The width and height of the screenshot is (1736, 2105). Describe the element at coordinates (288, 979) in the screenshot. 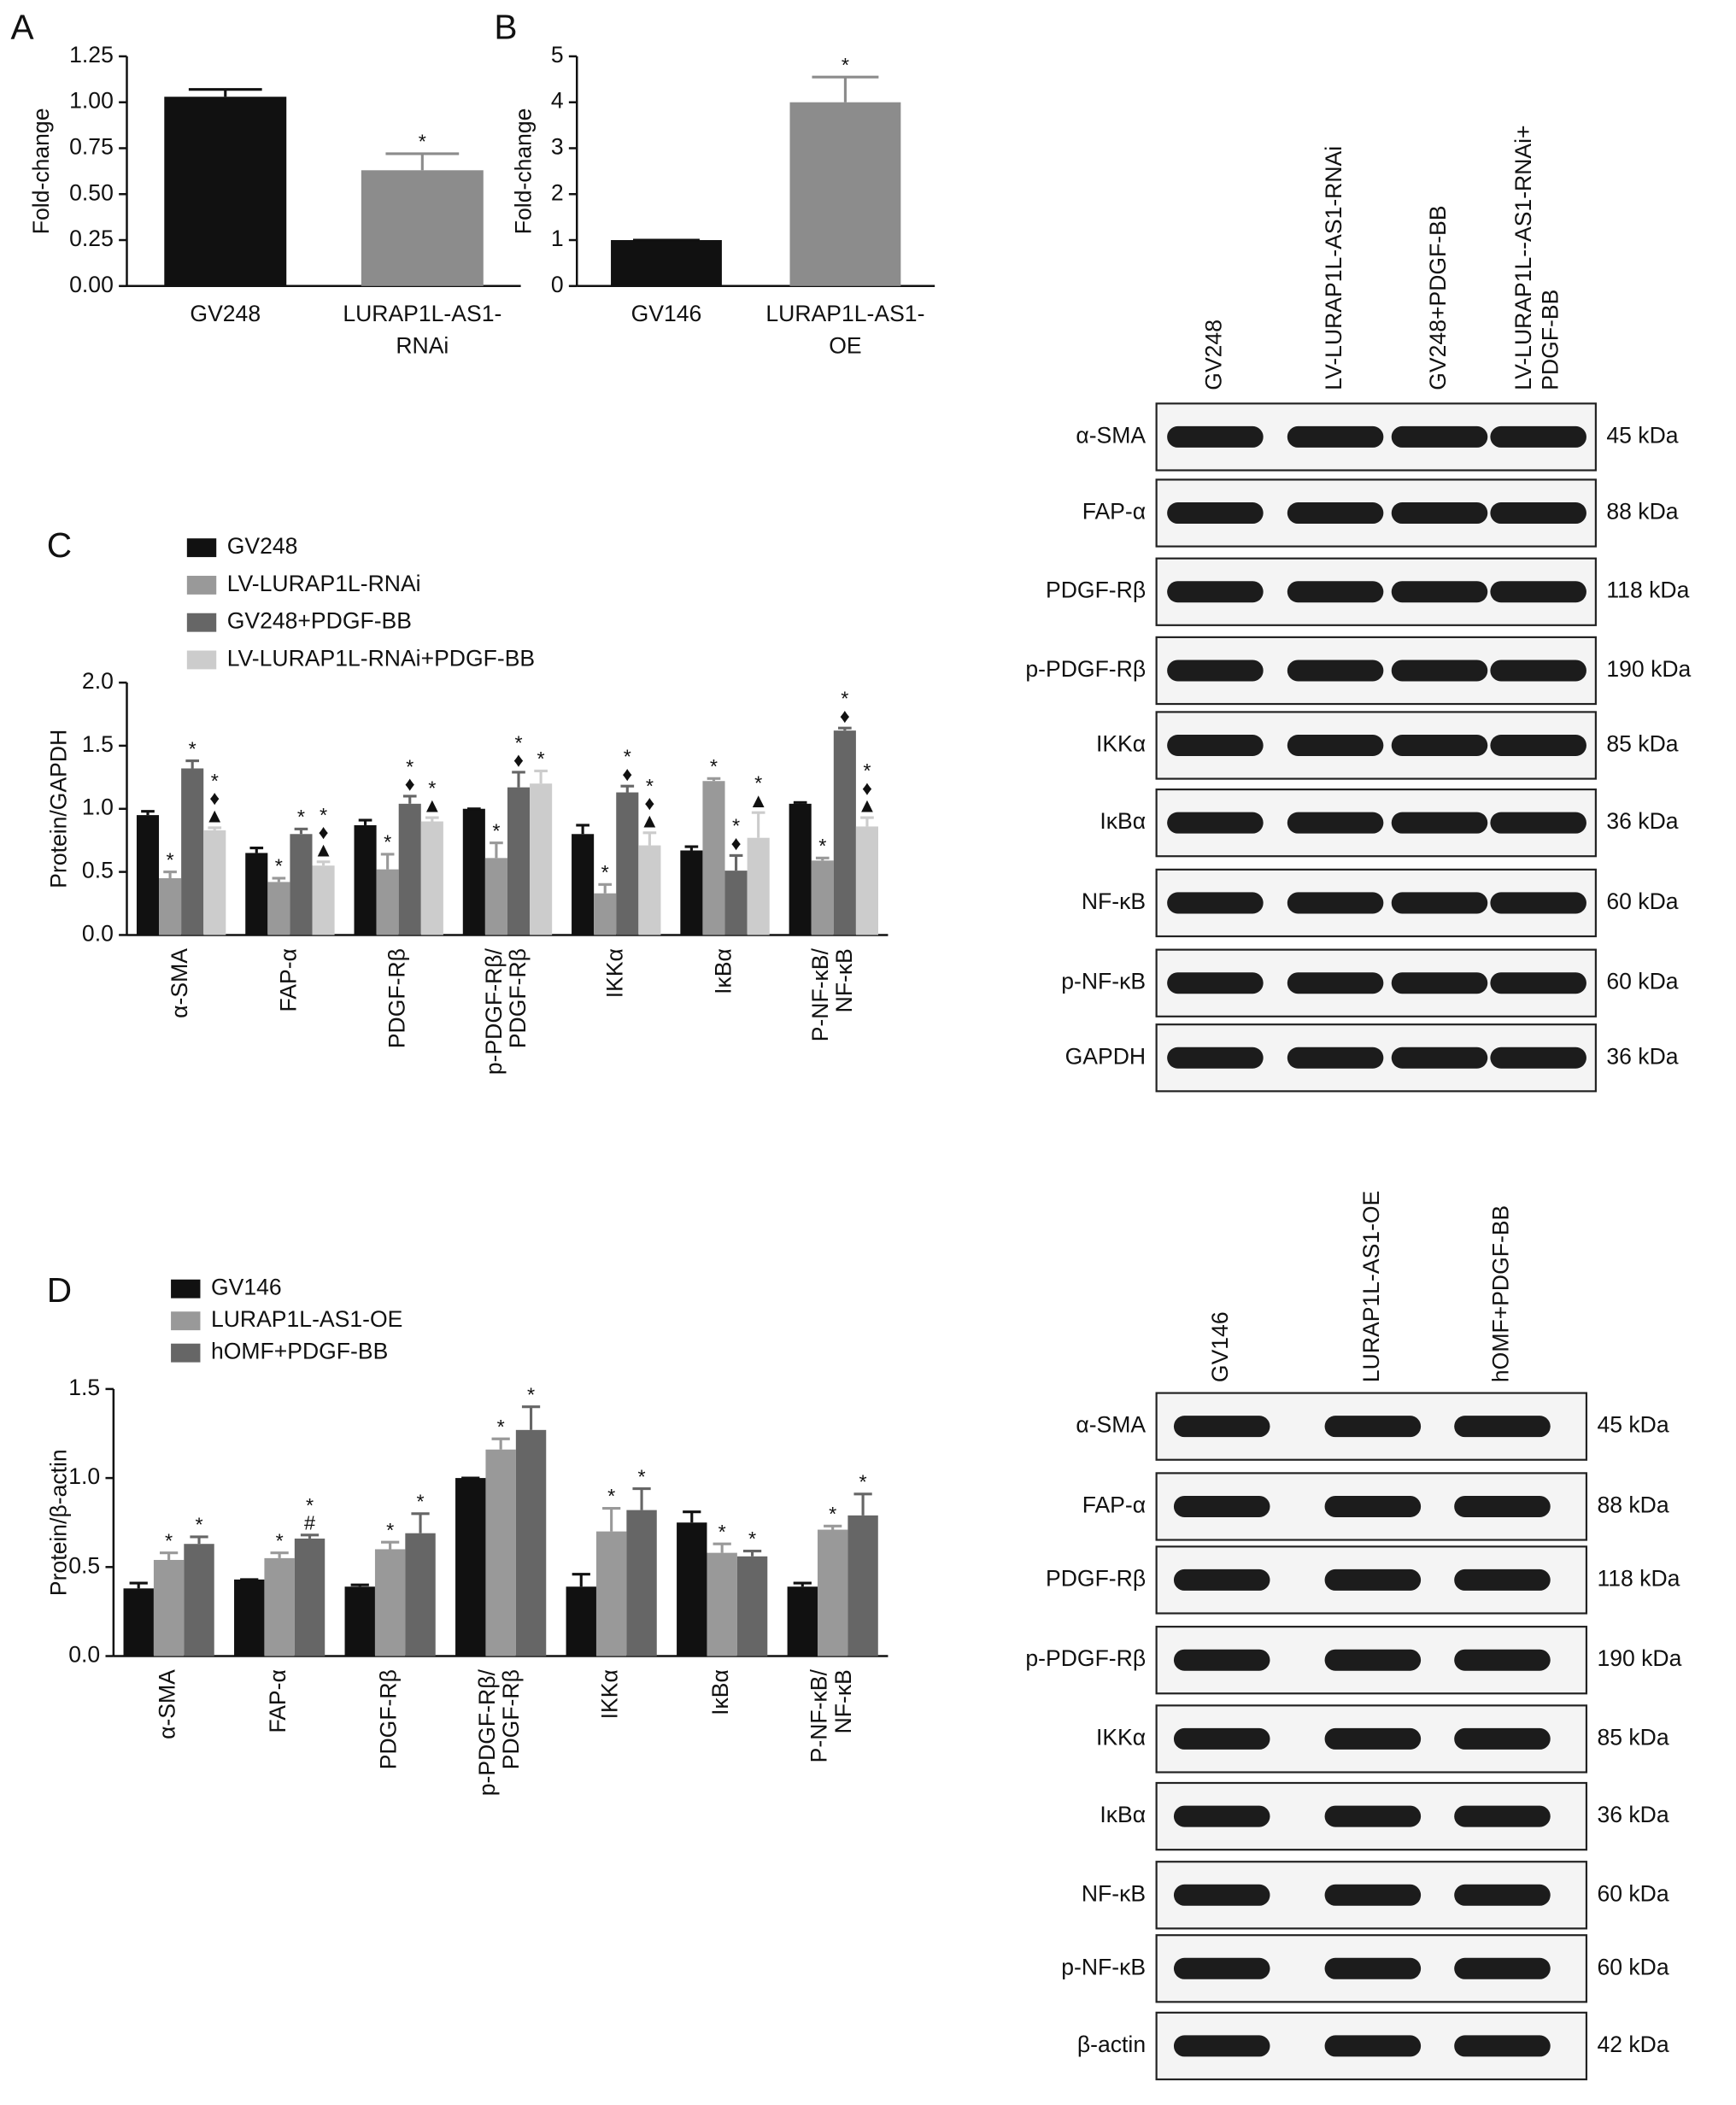

I see `x-tick-label: FAP-α` at that location.